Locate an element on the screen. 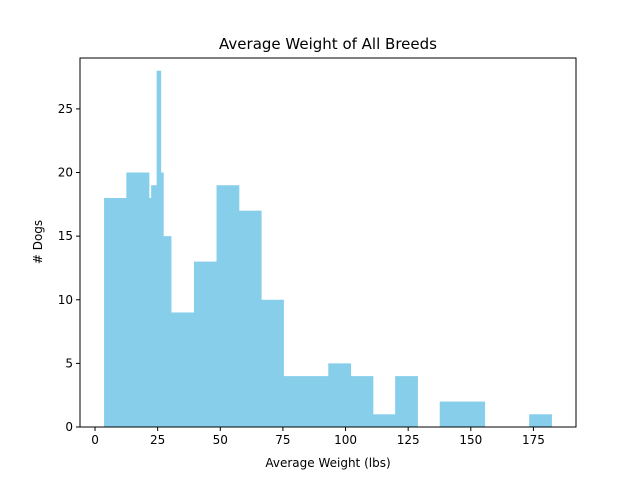  y-tick-label: 25 is located at coordinates (65, 109).